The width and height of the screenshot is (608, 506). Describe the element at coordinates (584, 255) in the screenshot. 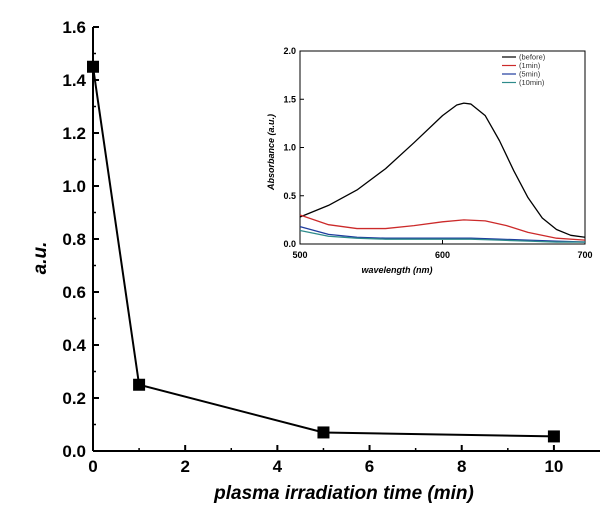

I see `inset-x-tick-label: 700` at that location.